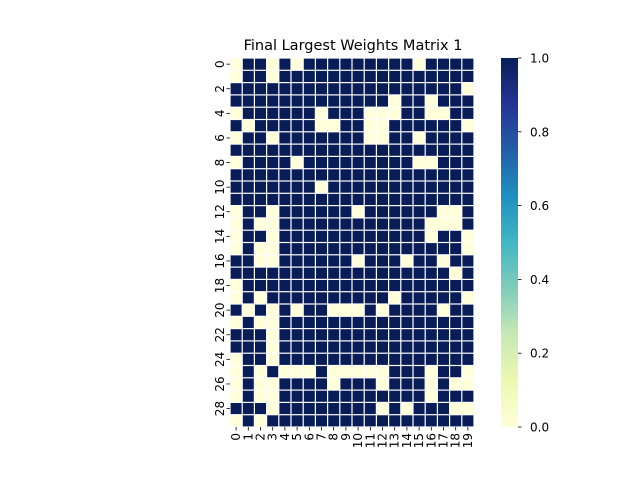  What do you see at coordinates (220, 260) in the screenshot?
I see `y-tick-label: 16` at bounding box center [220, 260].